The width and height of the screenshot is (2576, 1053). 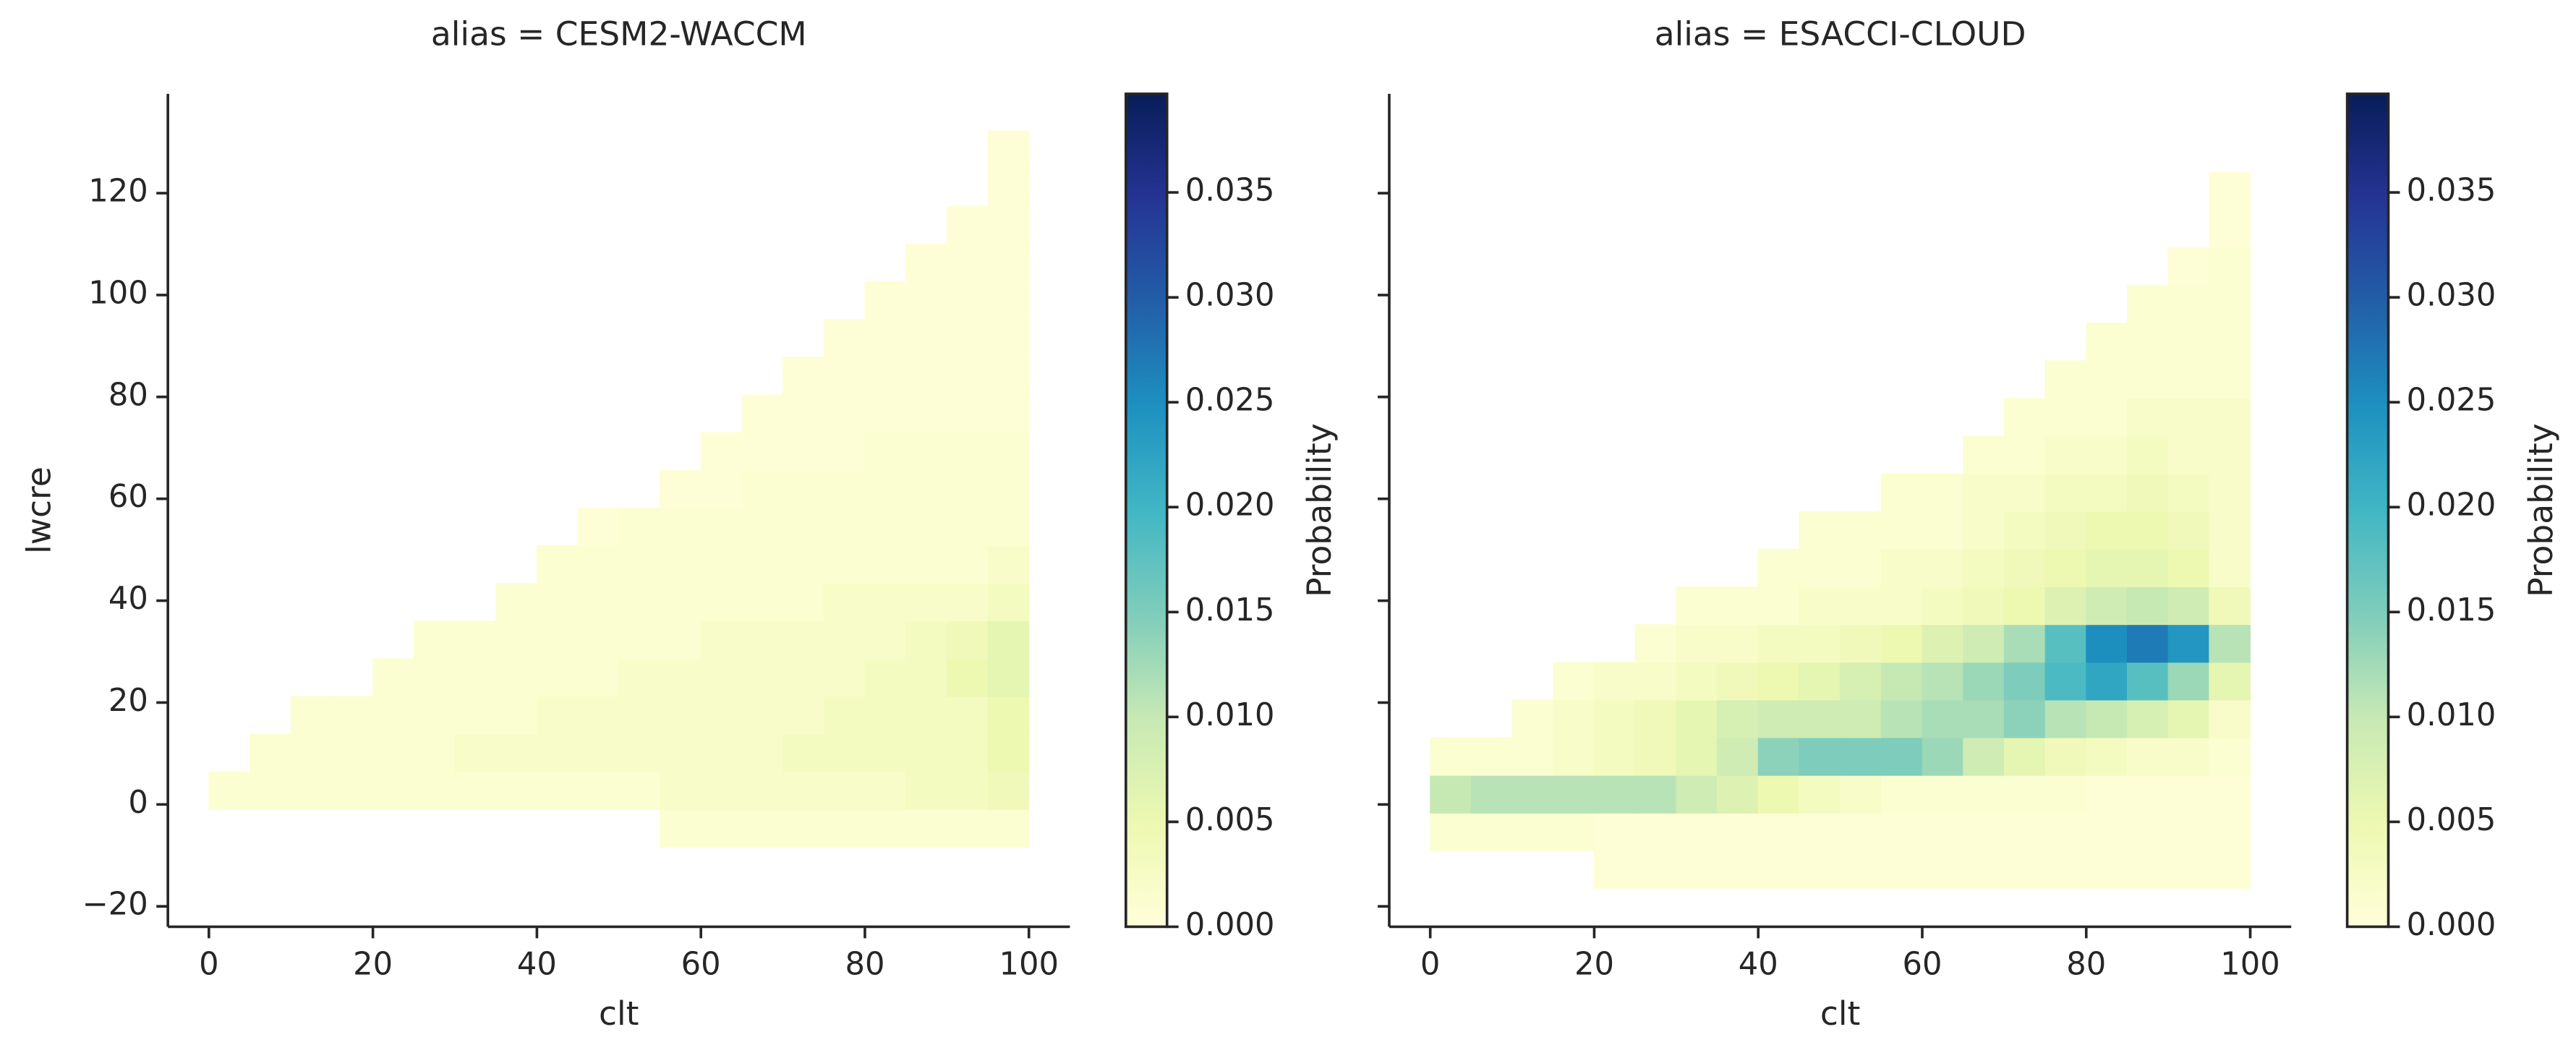 I want to click on x-tick-label: 100, so click(x=1029, y=965).